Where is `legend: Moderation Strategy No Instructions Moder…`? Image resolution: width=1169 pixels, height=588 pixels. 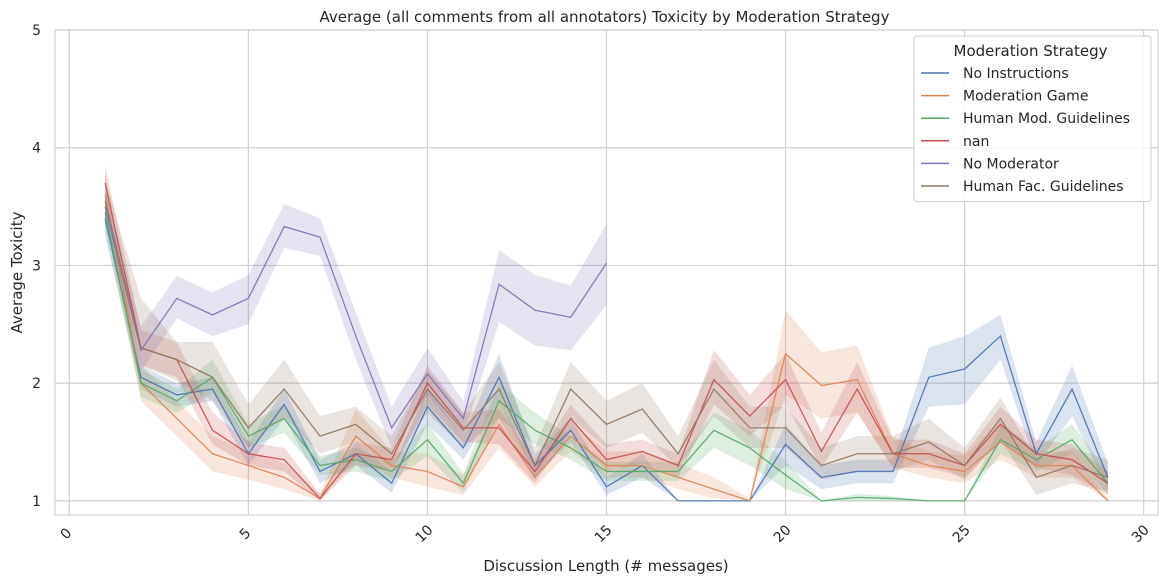 legend: Moderation Strategy No Instructions Moder… is located at coordinates (1032, 119).